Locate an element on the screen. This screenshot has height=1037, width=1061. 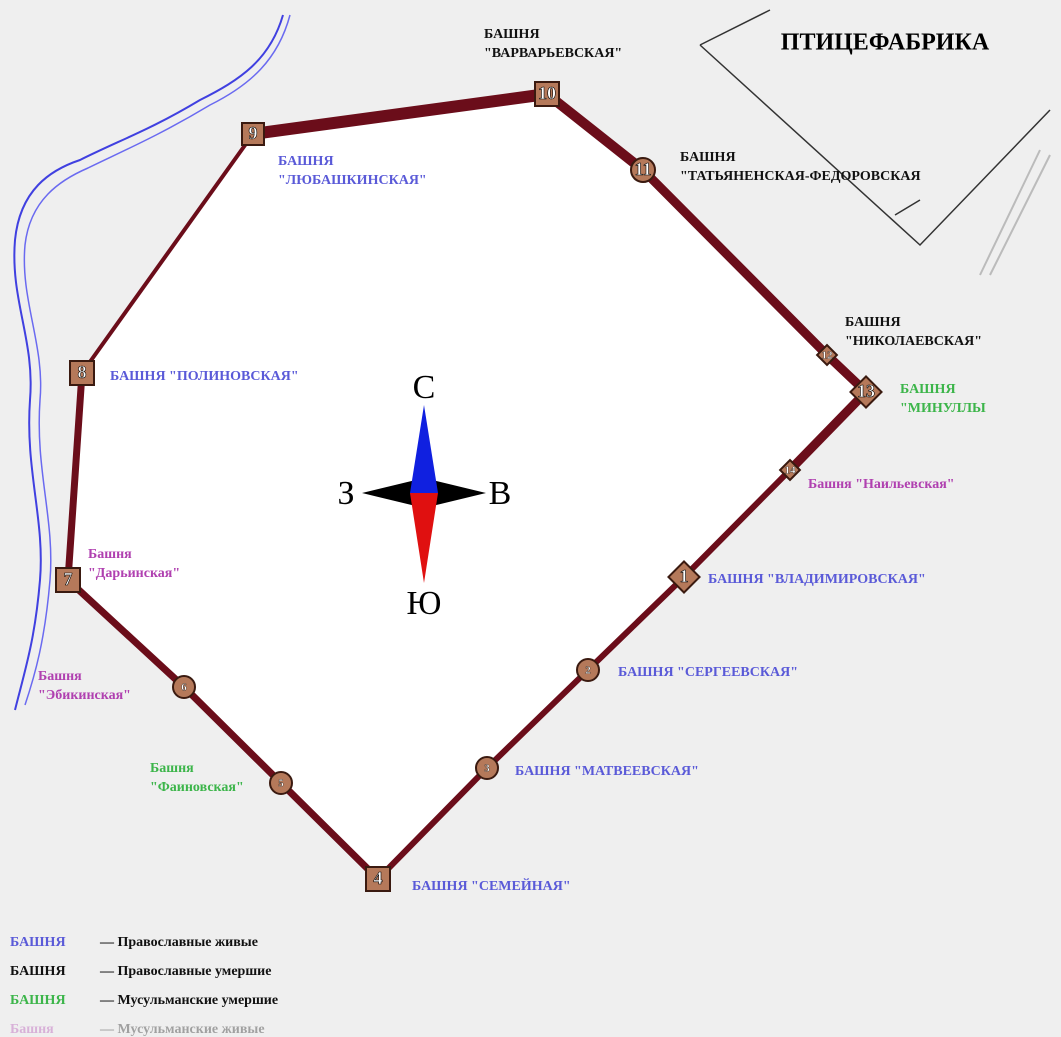
tower-number: 7 is located at coordinates (68, 579).